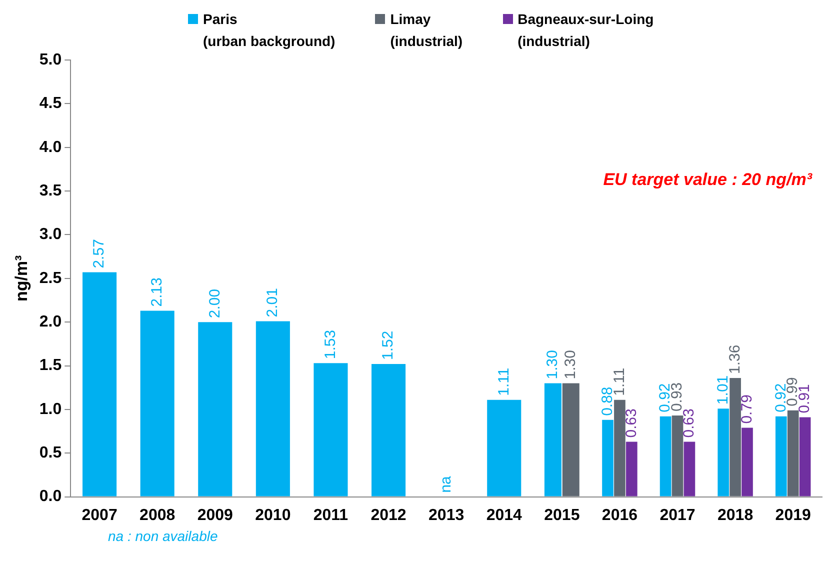  Describe the element at coordinates (273, 303) in the screenshot. I see `data-label: 2.01` at that location.